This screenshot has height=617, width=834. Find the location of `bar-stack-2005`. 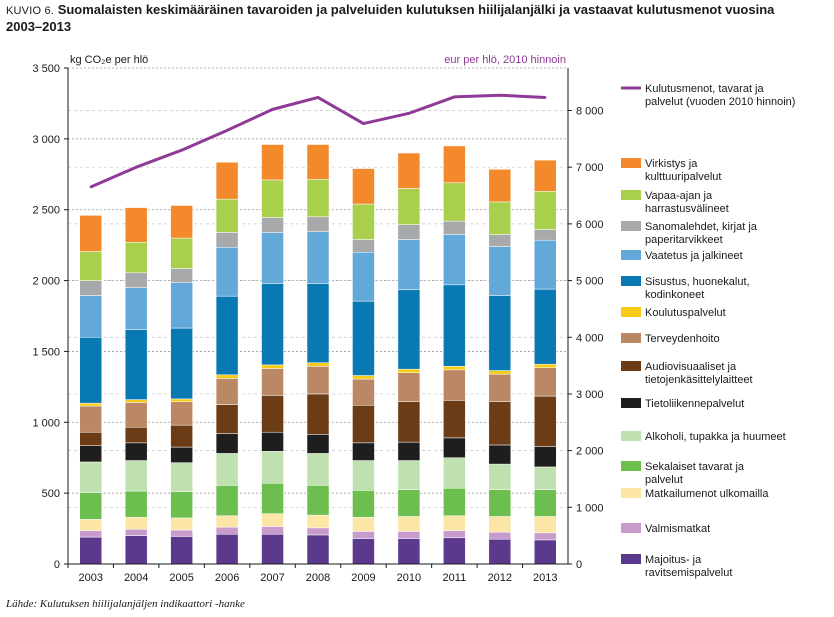

bar-stack-2005 is located at coordinates (181, 385).